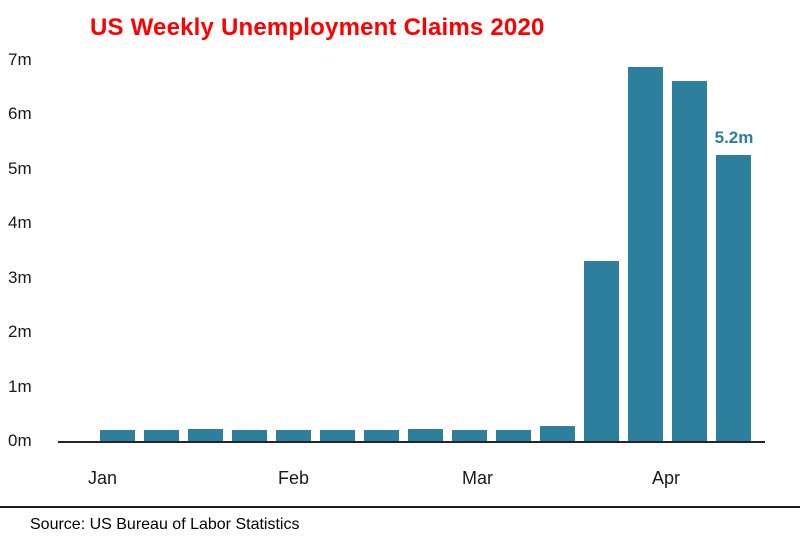 This screenshot has height=547, width=800. What do you see at coordinates (294, 478) in the screenshot?
I see `x-axis-tick-label: Feb` at bounding box center [294, 478].